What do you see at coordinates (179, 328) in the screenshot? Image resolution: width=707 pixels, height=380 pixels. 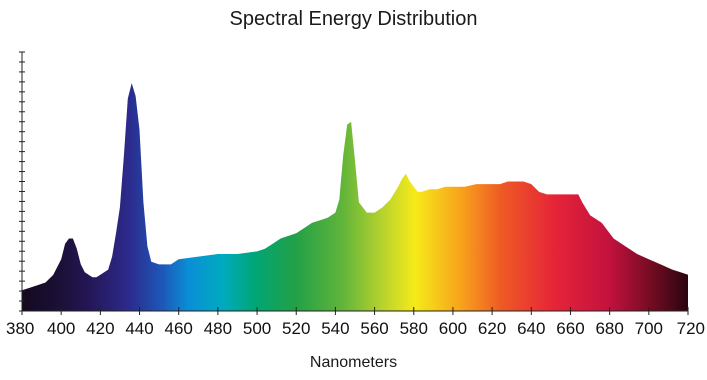 I see `x-tick-label: 460` at bounding box center [179, 328].